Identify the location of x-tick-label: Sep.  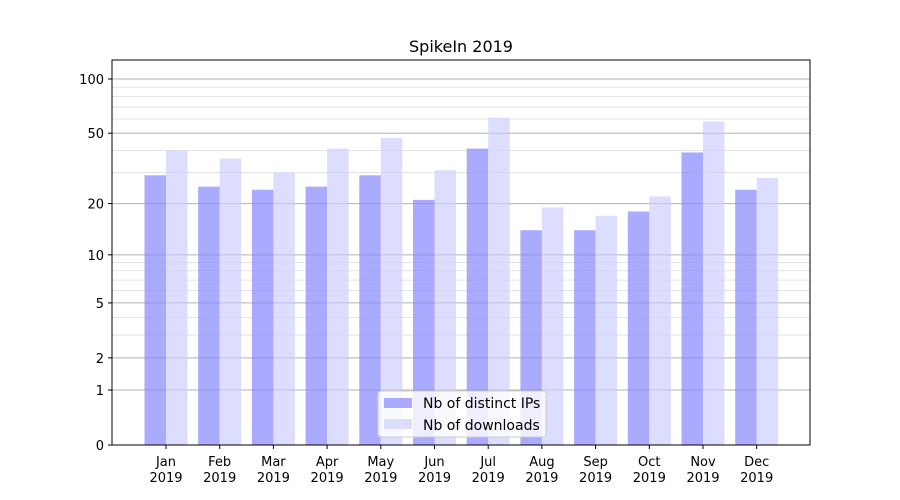
(595, 462).